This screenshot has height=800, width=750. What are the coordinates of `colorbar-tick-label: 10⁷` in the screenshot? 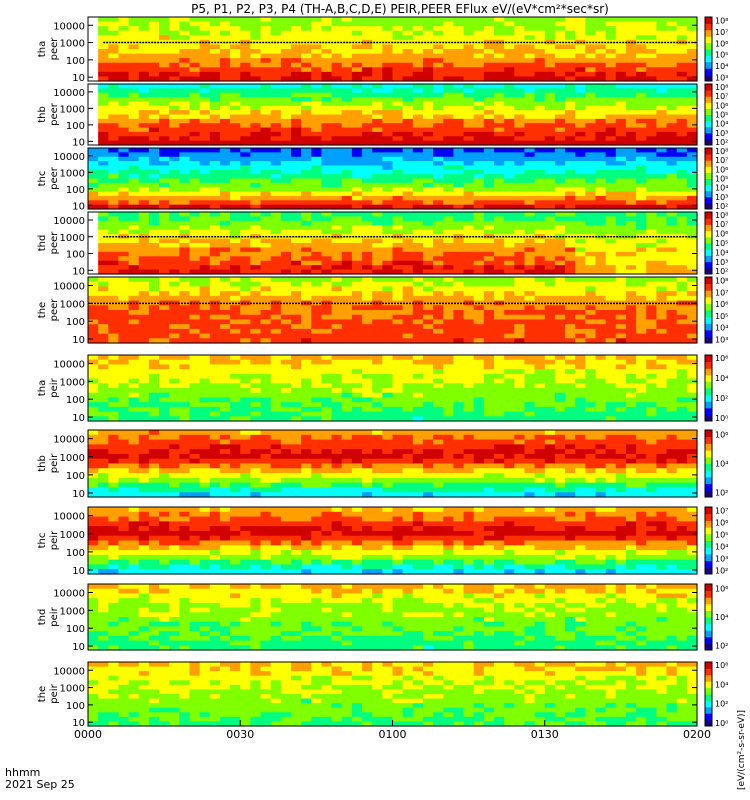 It's located at (721, 32).